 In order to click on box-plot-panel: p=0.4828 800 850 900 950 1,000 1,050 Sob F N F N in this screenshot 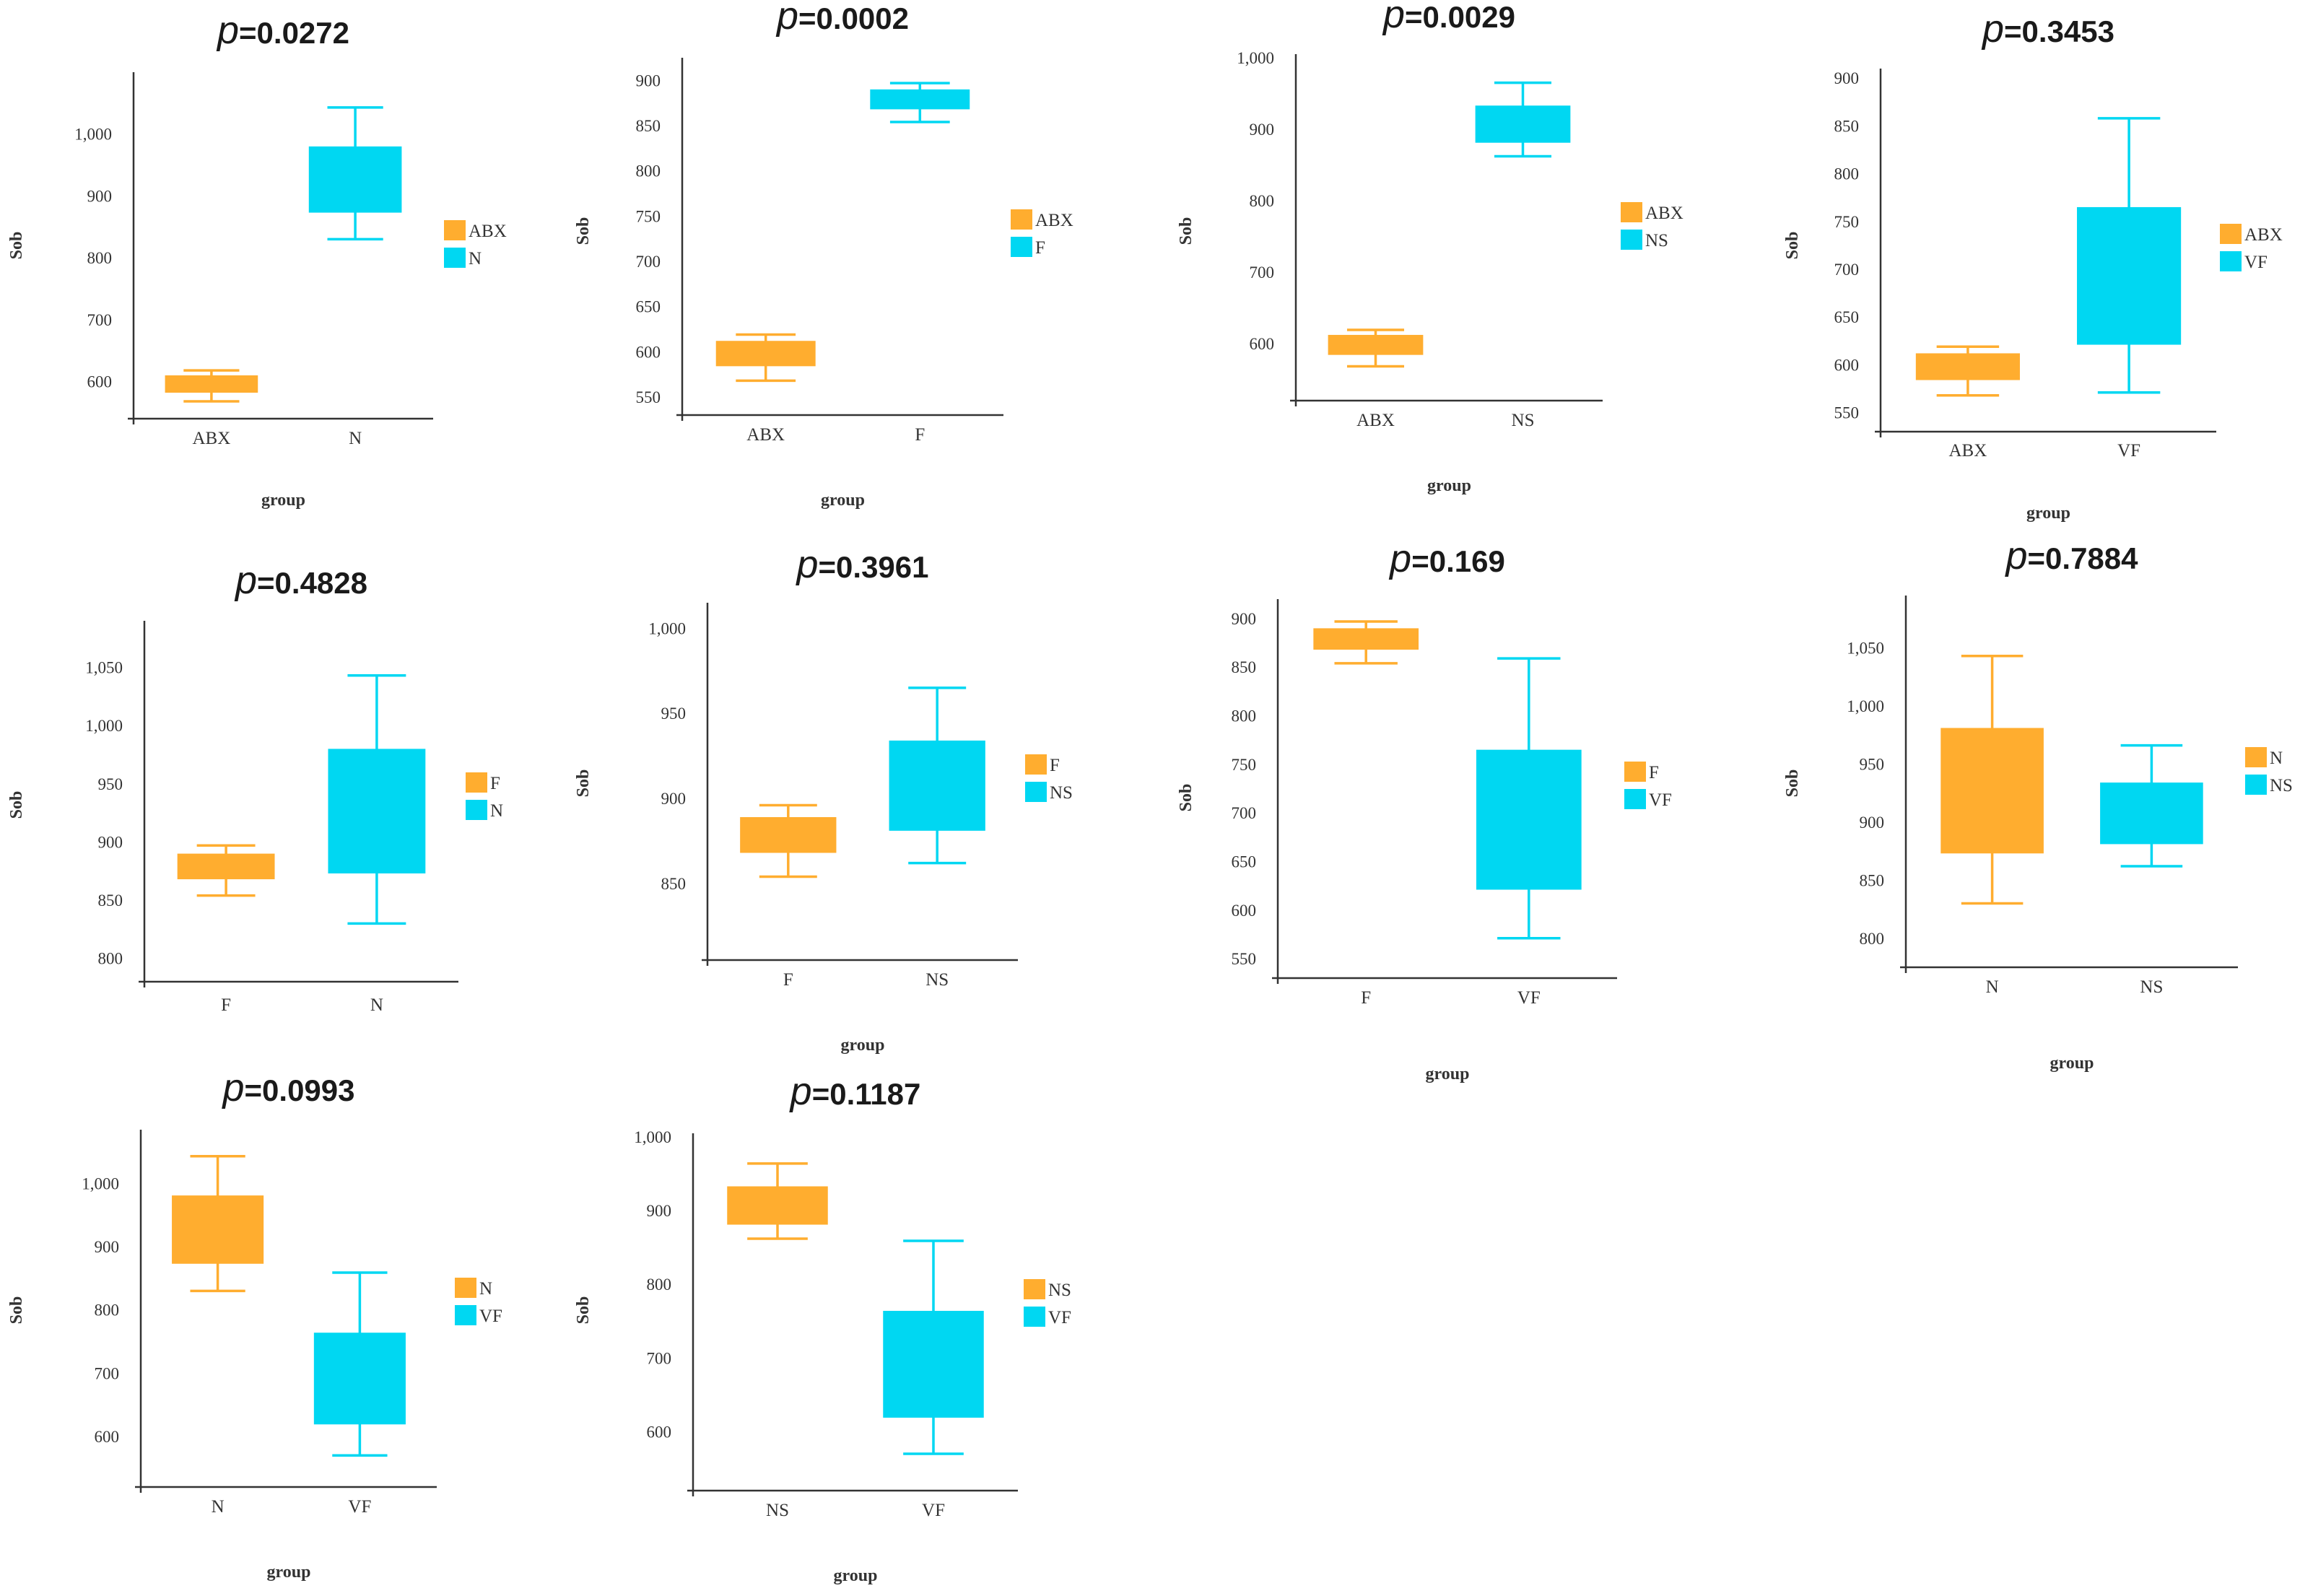, I will do `click(285, 794)`.